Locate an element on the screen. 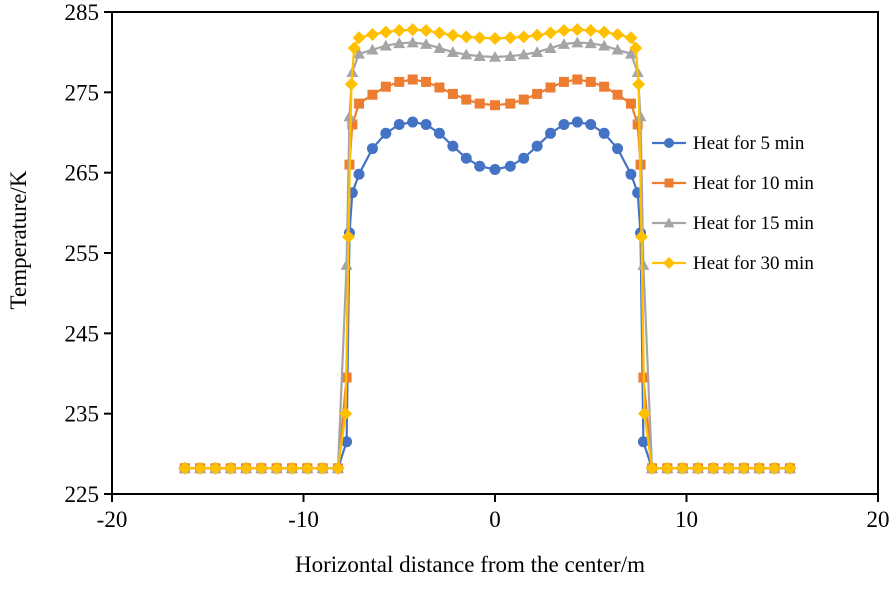 This screenshot has height=594, width=896. y-axis-ticks: 225 235 245 255 265 275 285 is located at coordinates (88, 253).